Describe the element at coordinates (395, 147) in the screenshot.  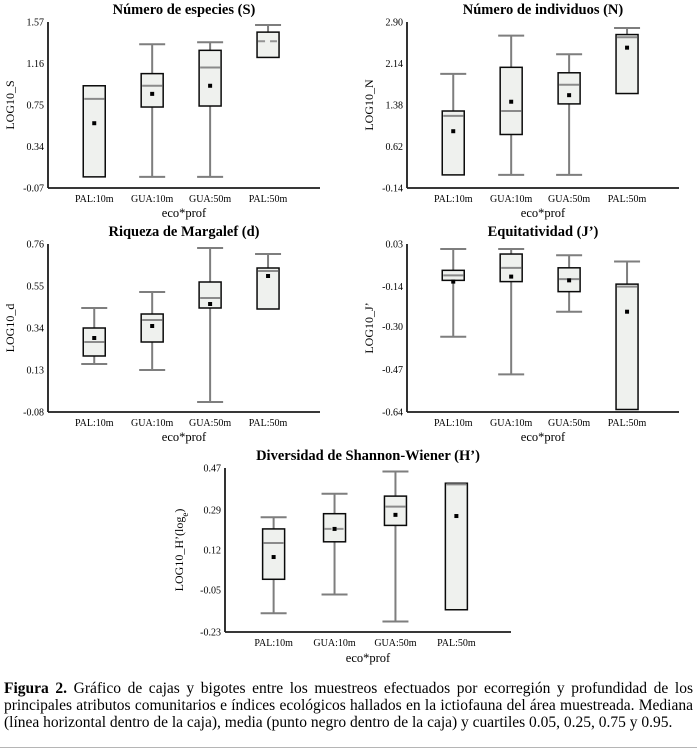
I see `y-tick-label: 0.62` at that location.